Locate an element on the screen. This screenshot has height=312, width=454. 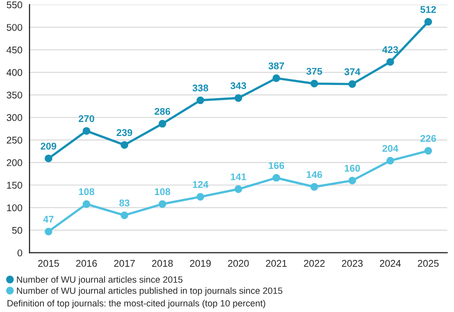
x-tick-label: 2022 is located at coordinates (314, 263).